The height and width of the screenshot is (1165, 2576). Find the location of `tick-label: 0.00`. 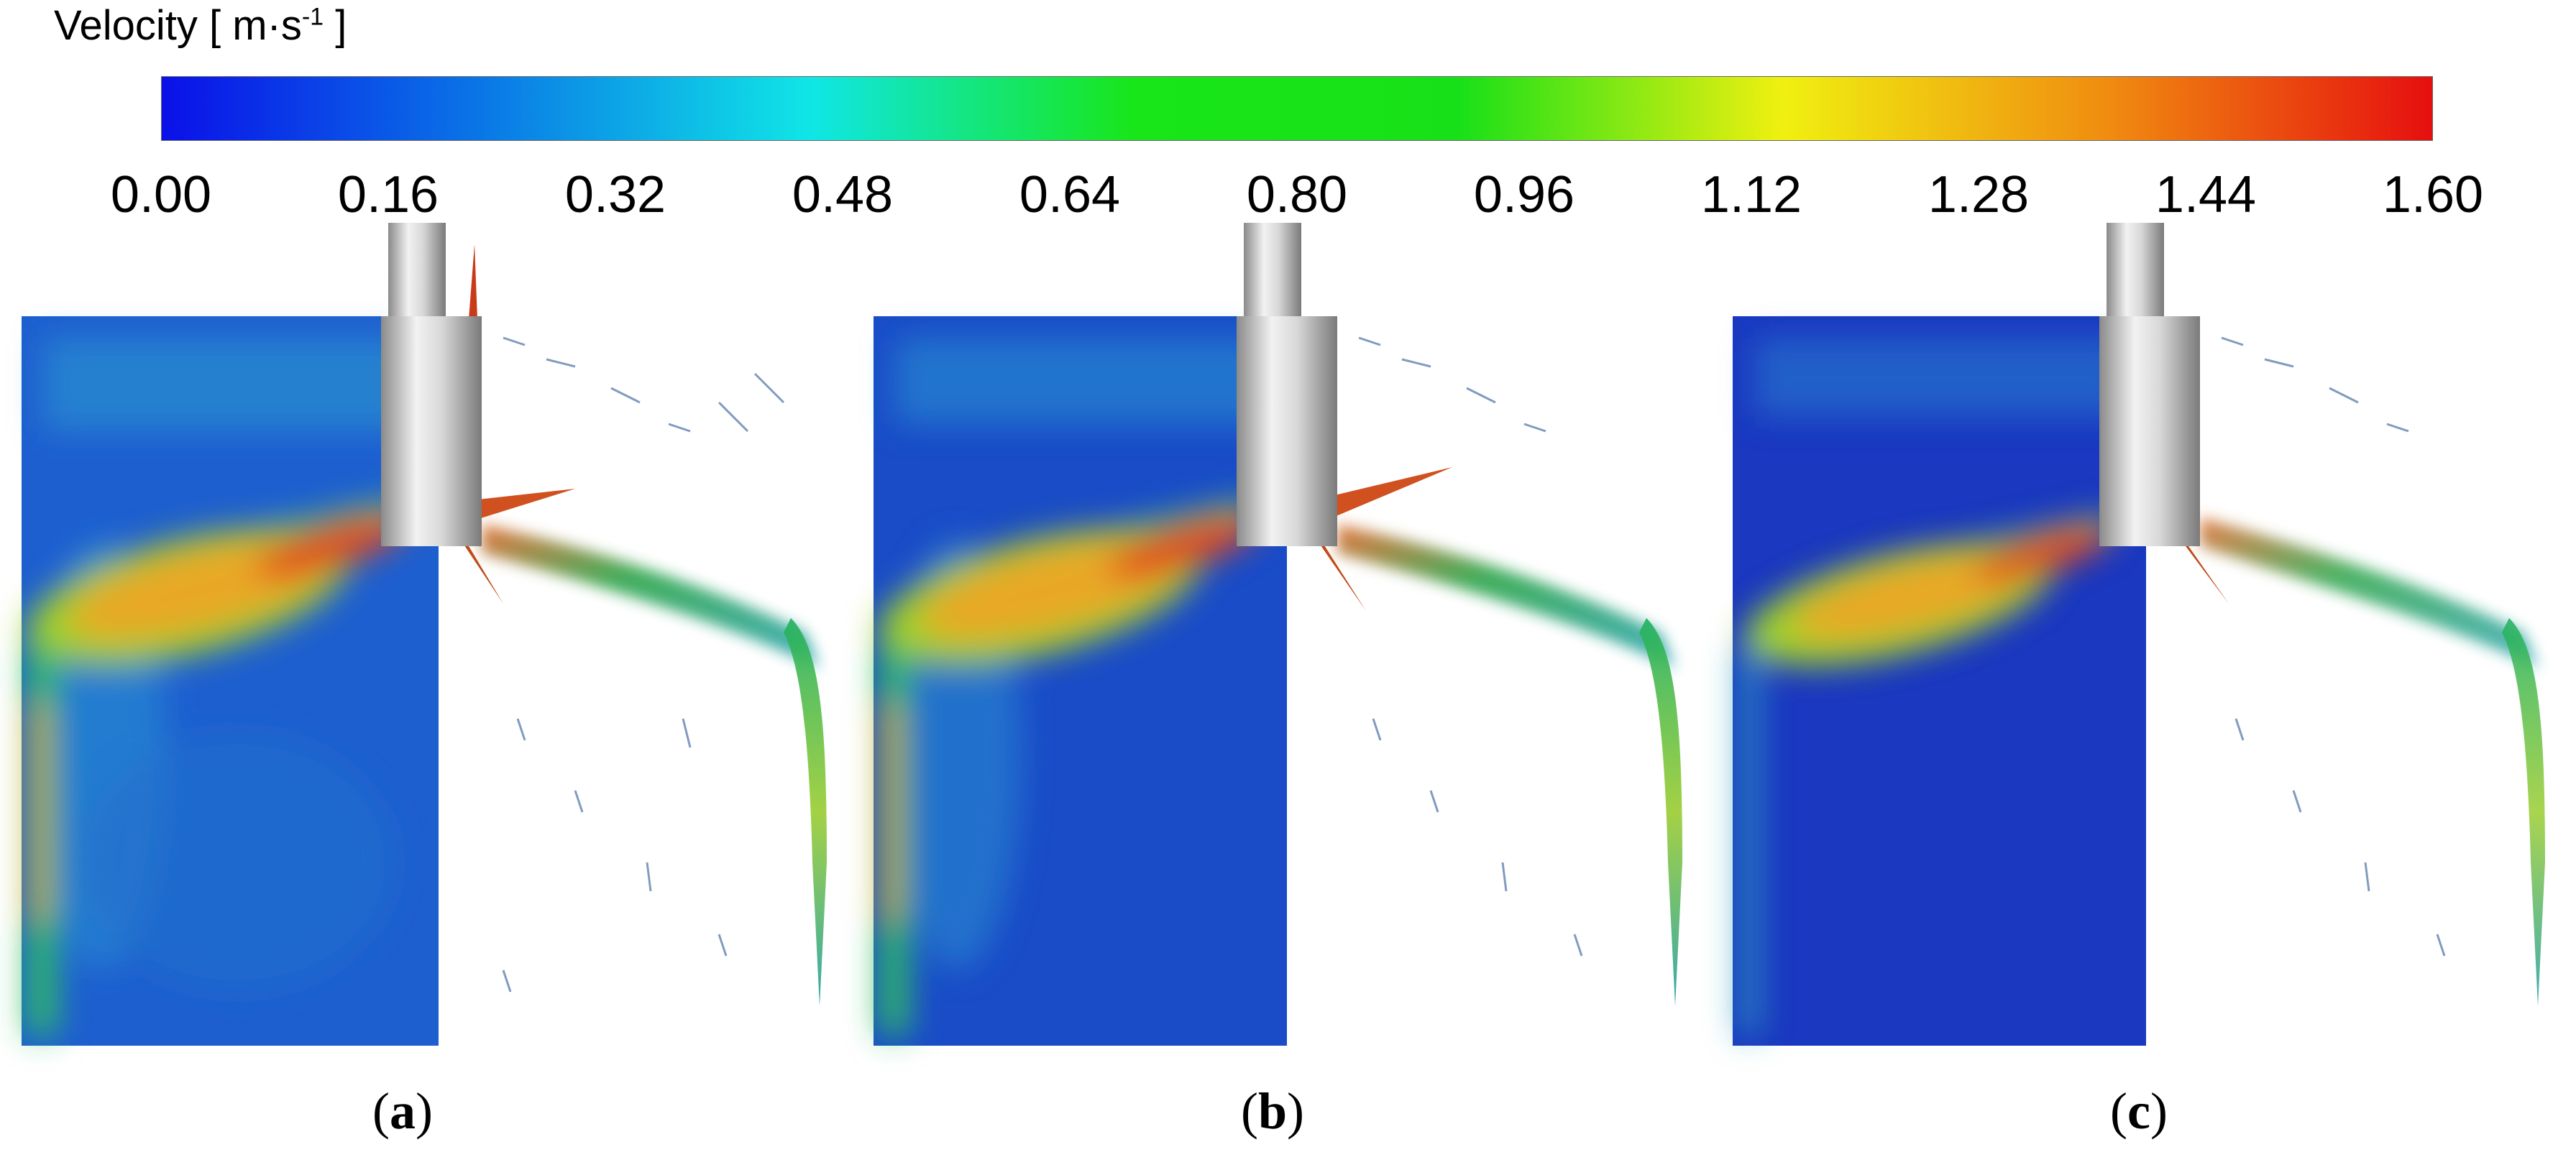

tick-label: 0.00 is located at coordinates (161, 195).